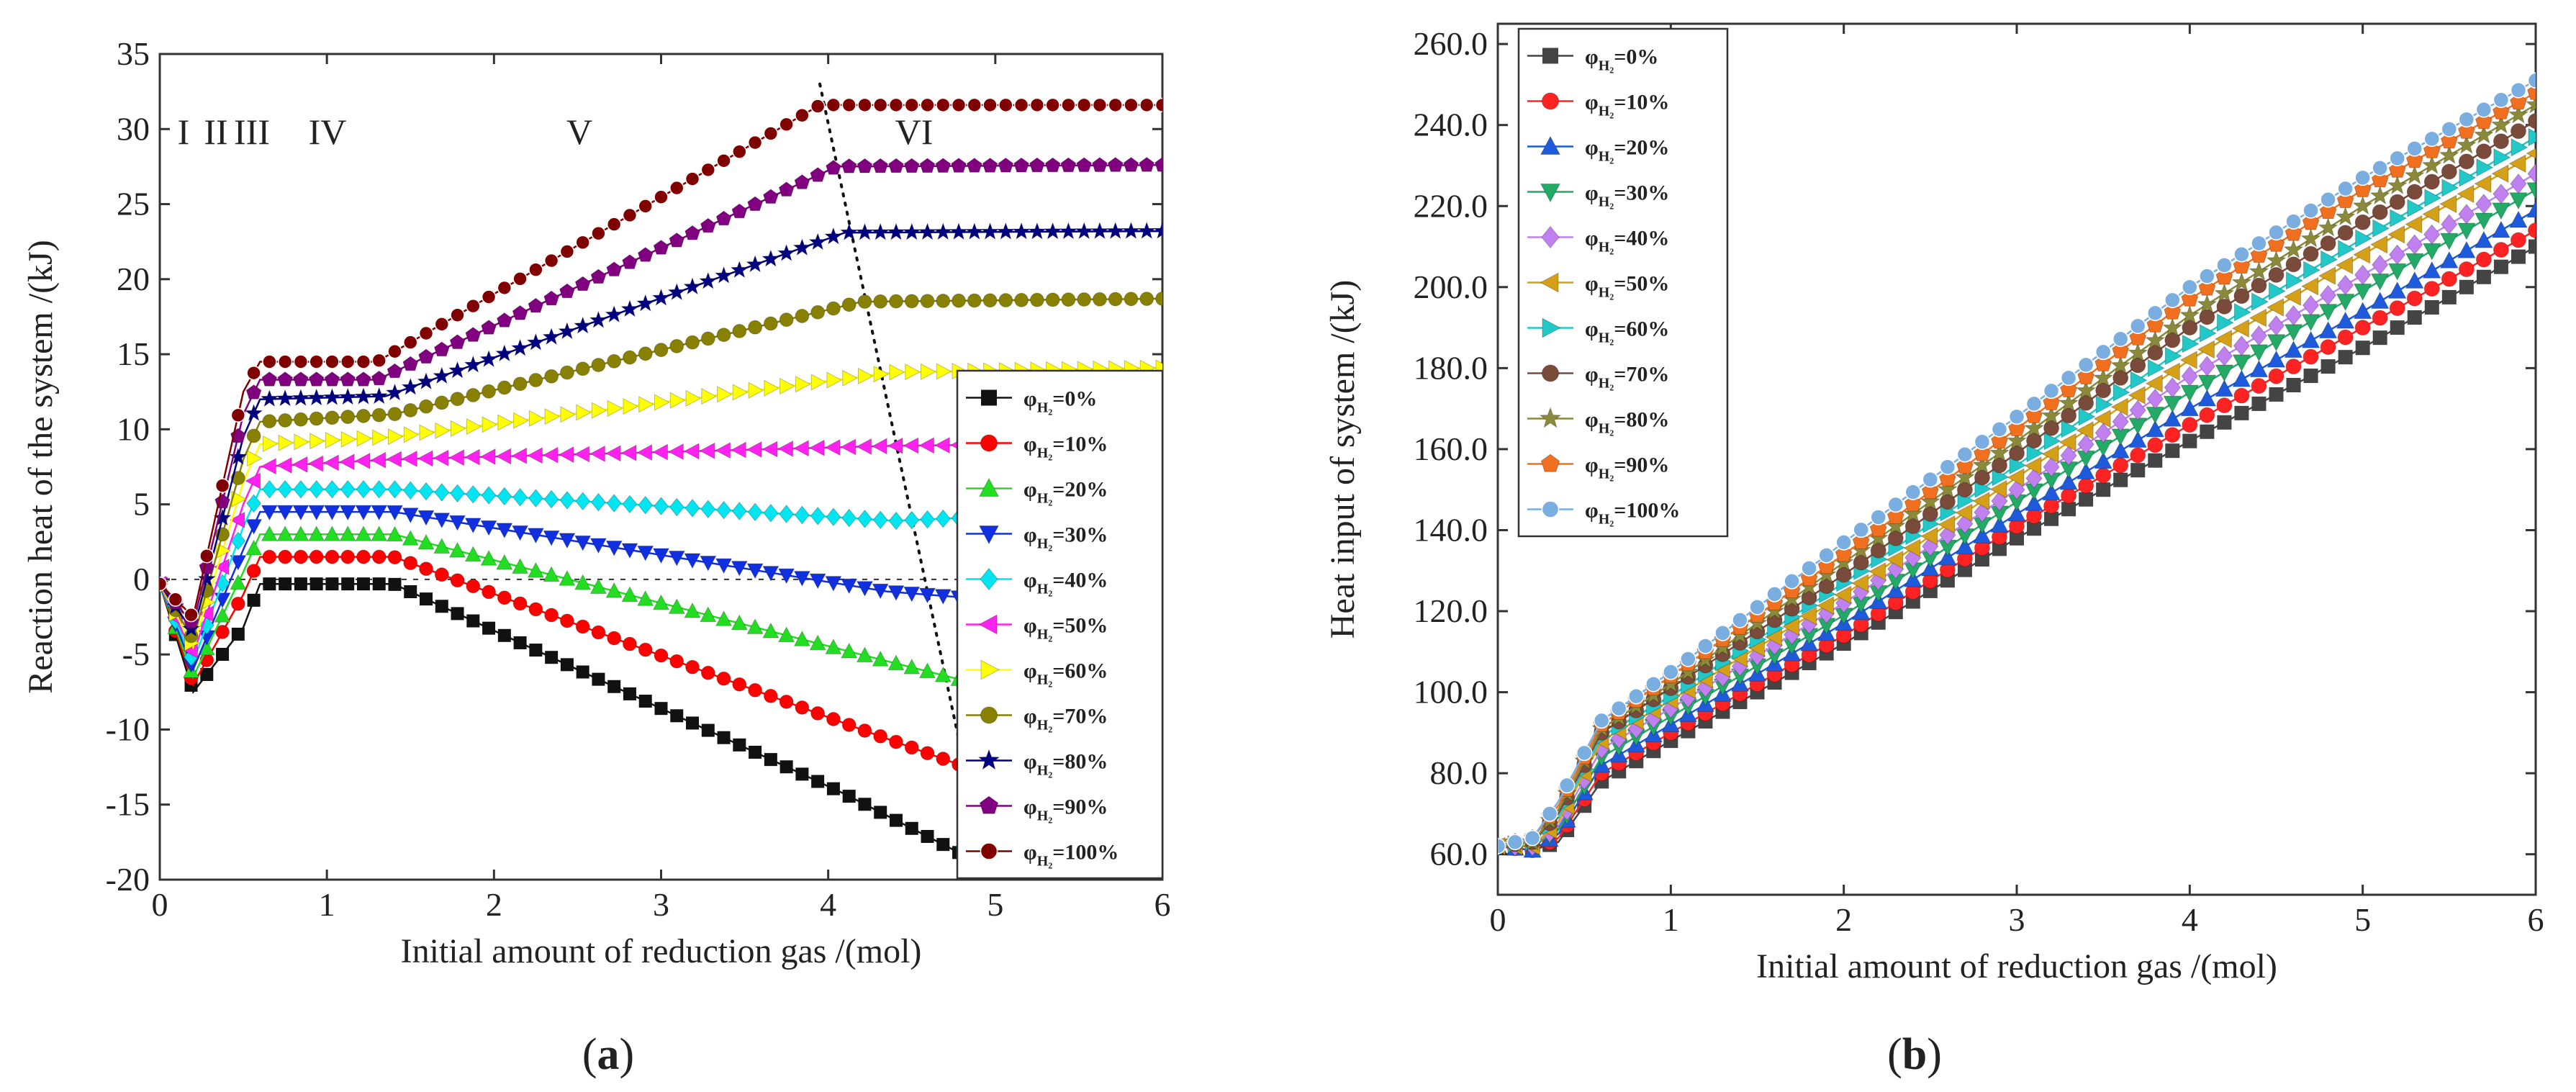 The width and height of the screenshot is (2576, 1092). What do you see at coordinates (915, 132) in the screenshot?
I see `region-label: VI` at bounding box center [915, 132].